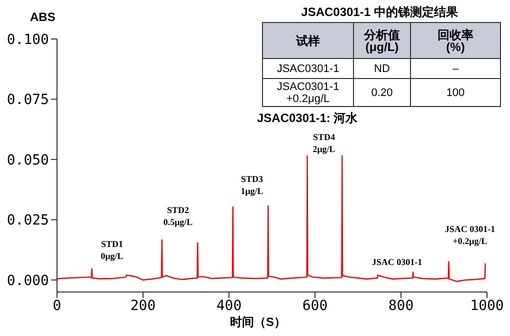 The width and height of the screenshot is (510, 336). I want to click on text: JSAC0301-1 中的锑测定结果, so click(379, 12).